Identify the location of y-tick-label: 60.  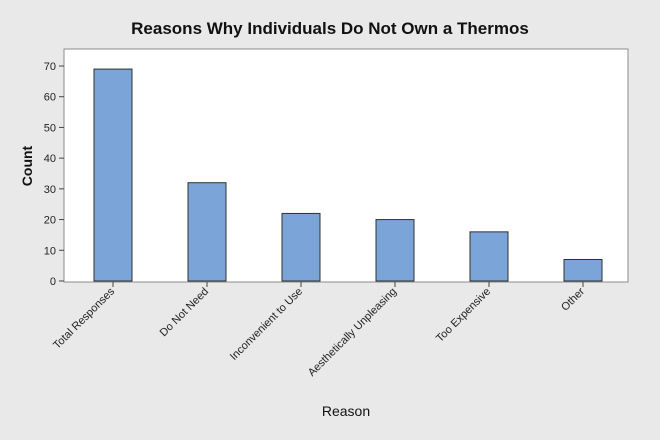
(50, 98).